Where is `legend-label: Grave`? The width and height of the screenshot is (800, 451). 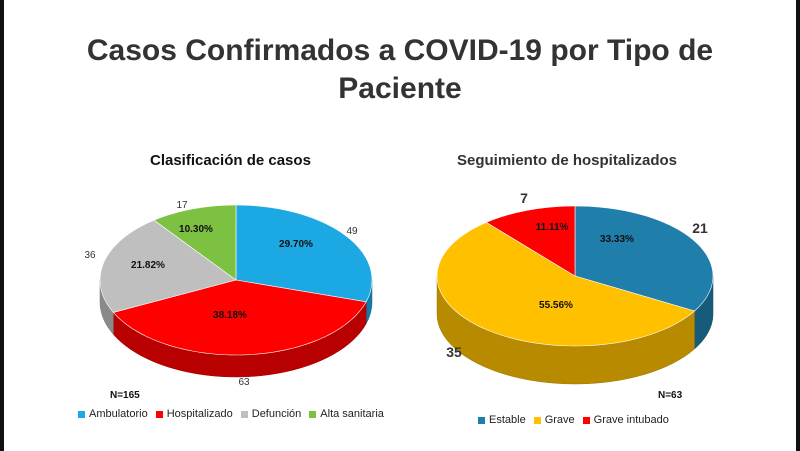 legend-label: Grave is located at coordinates (559, 420).